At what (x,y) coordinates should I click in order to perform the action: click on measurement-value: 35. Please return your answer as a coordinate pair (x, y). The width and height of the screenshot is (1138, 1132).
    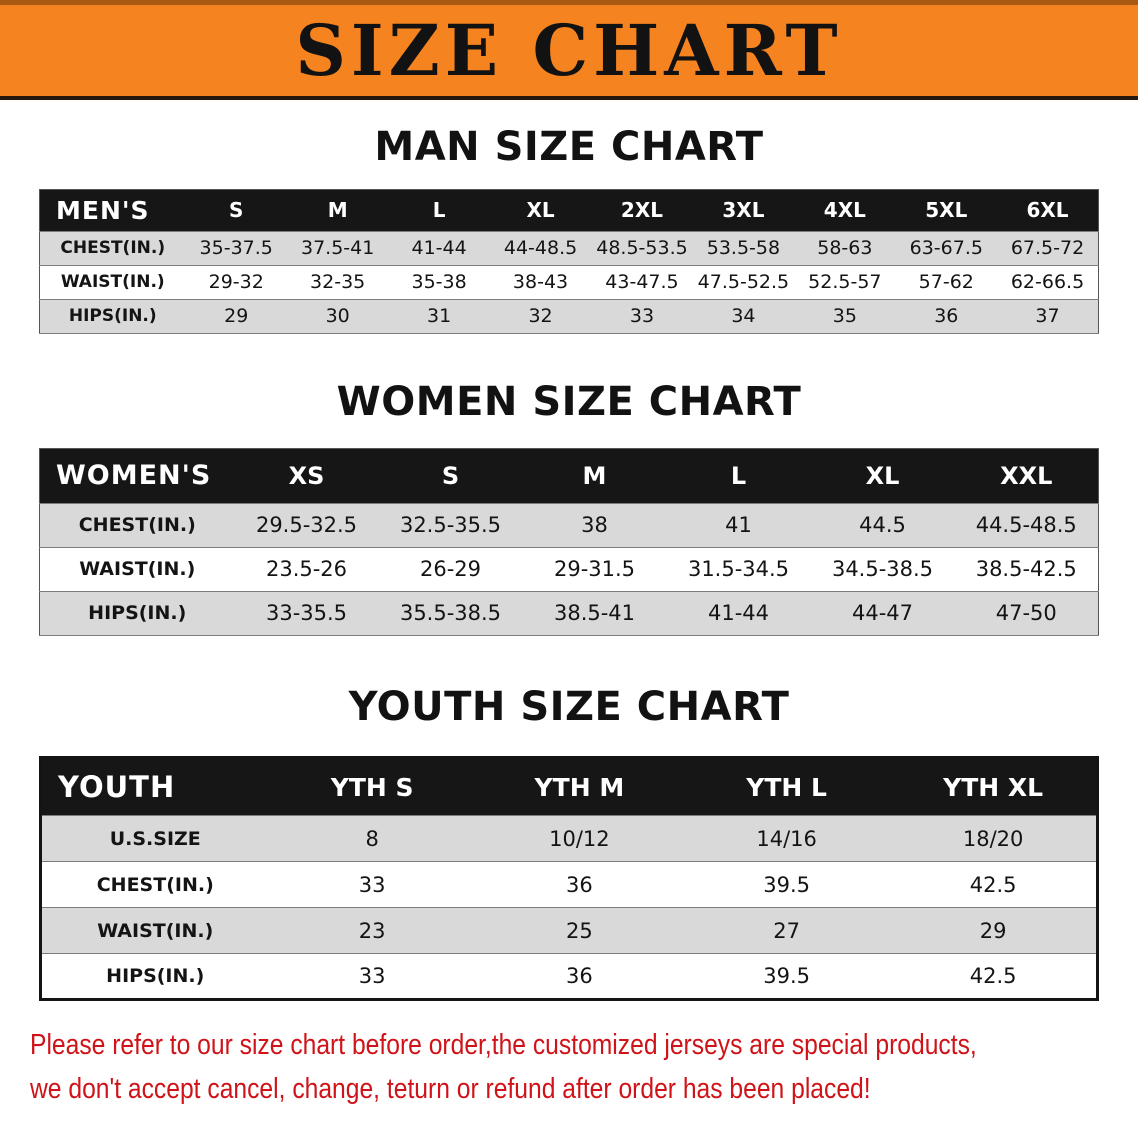
    Looking at the image, I should click on (844, 316).